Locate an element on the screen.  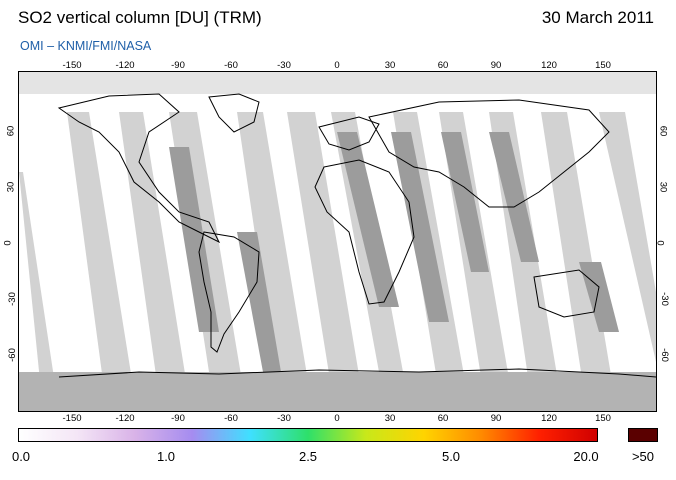
lon-tick-top: 60 is located at coordinates (443, 65).